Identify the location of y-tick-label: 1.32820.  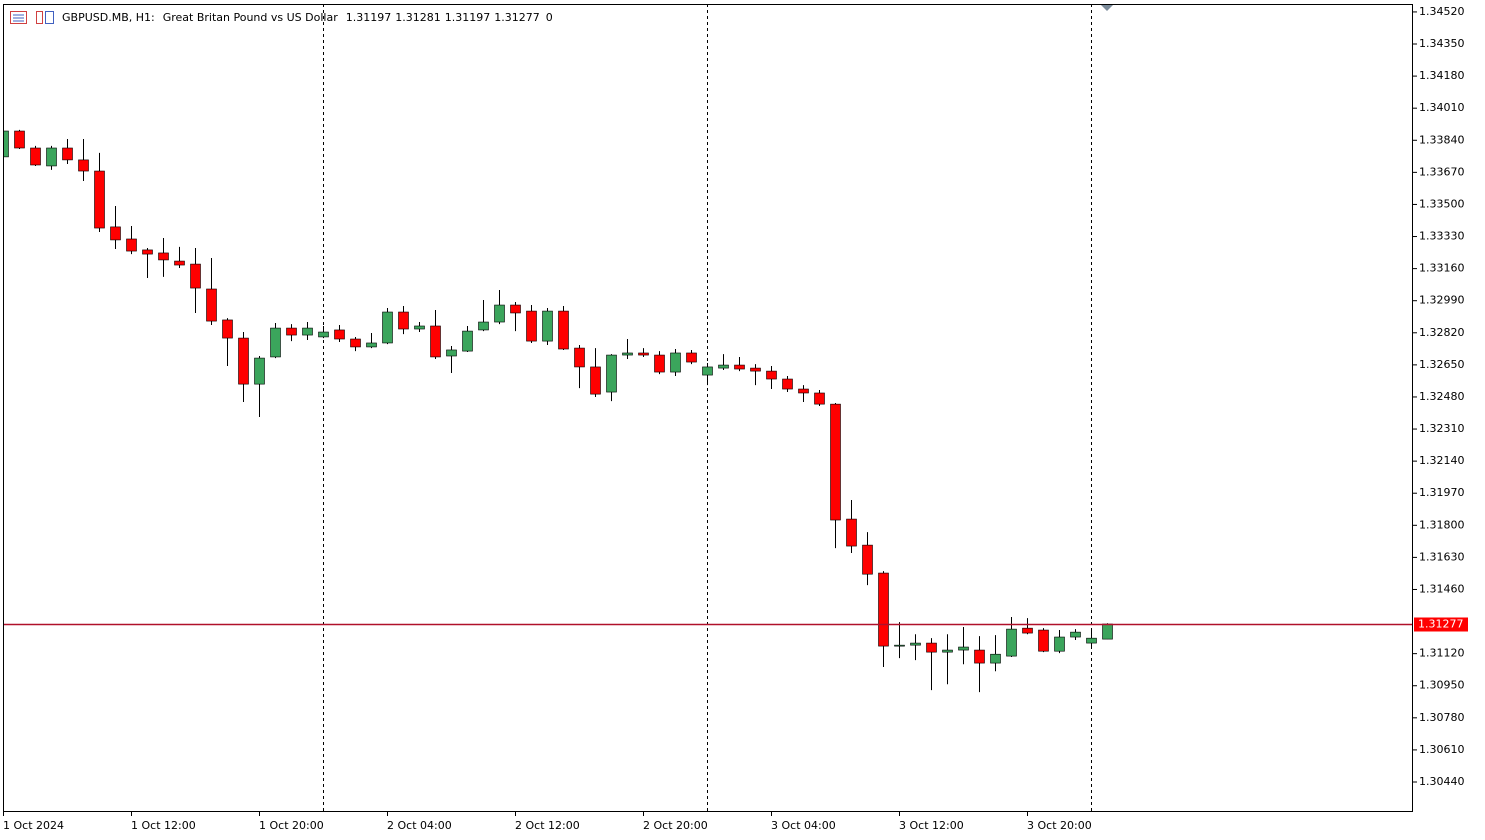
(1442, 332).